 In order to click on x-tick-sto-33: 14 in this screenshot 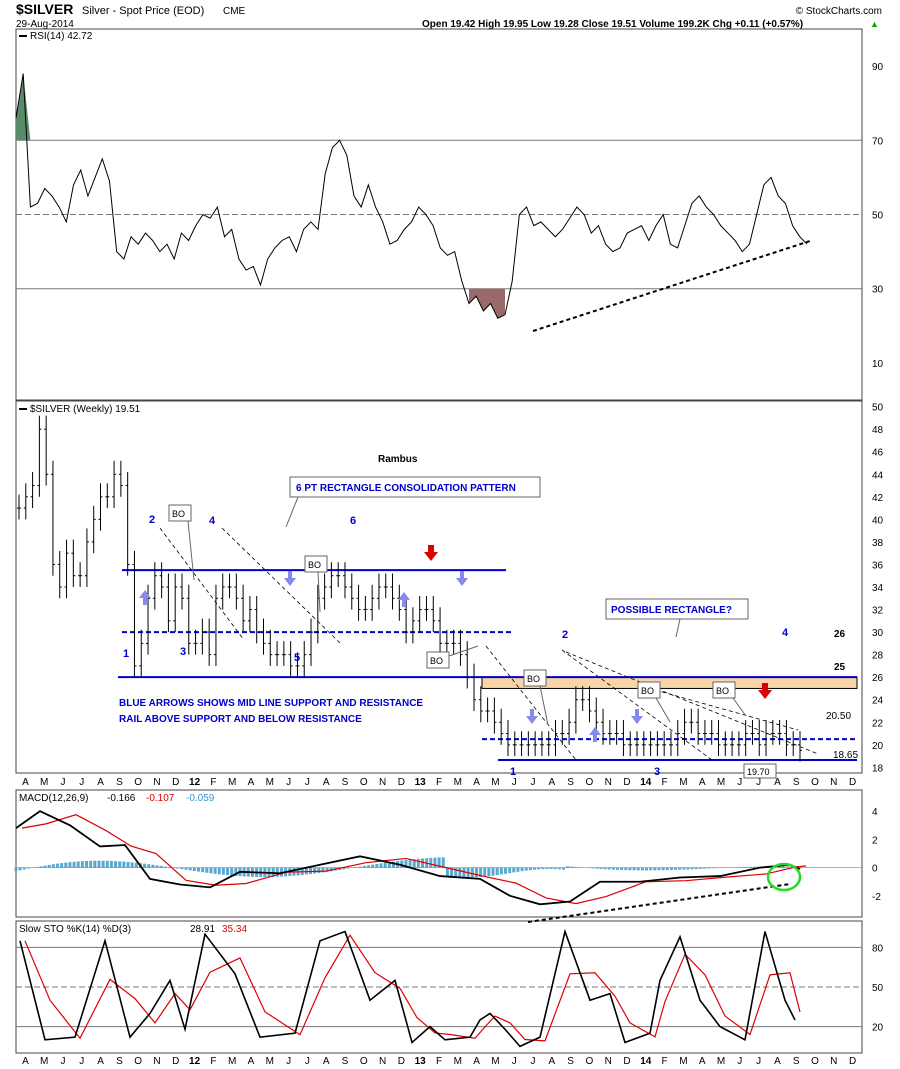, I will do `click(646, 1061)`.